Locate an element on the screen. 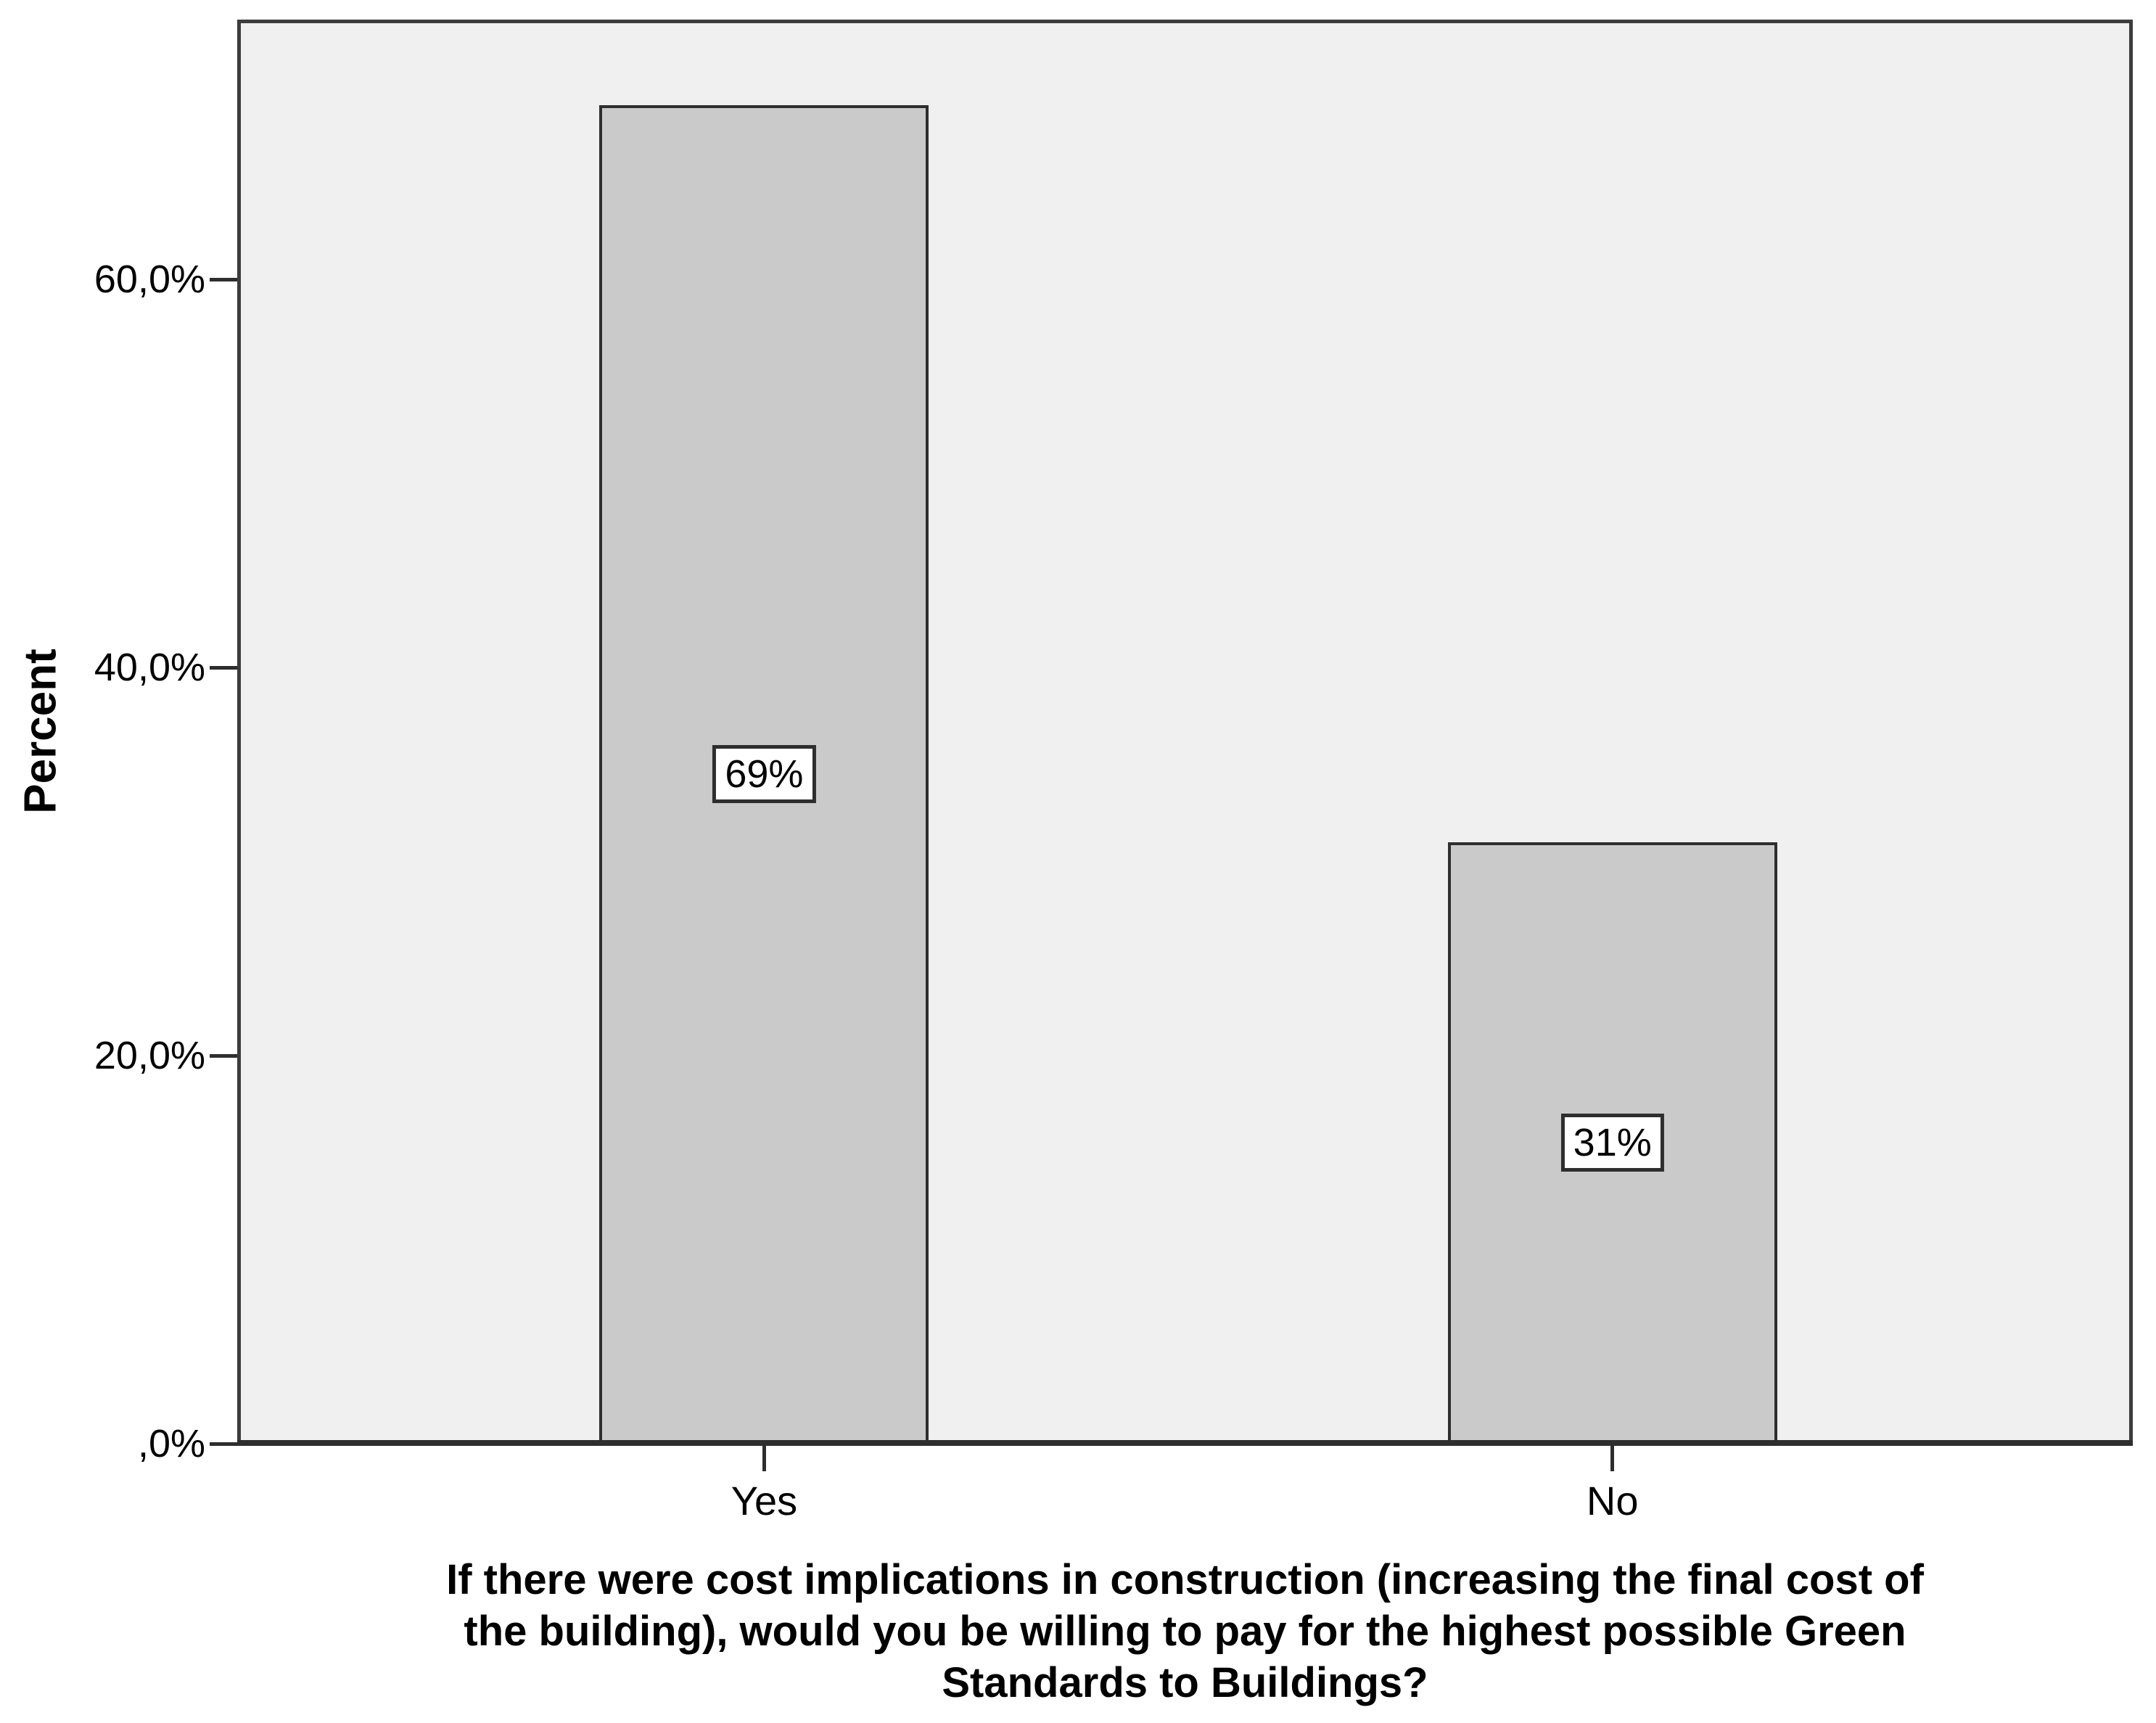 Image resolution: width=2156 pixels, height=1723 pixels. x-category-label-no: No is located at coordinates (1612, 1500).